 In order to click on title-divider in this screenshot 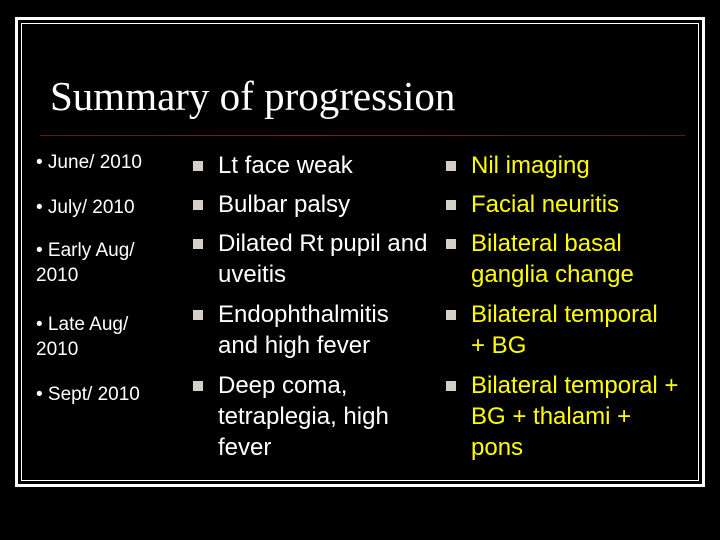, I will do `click(362, 135)`.